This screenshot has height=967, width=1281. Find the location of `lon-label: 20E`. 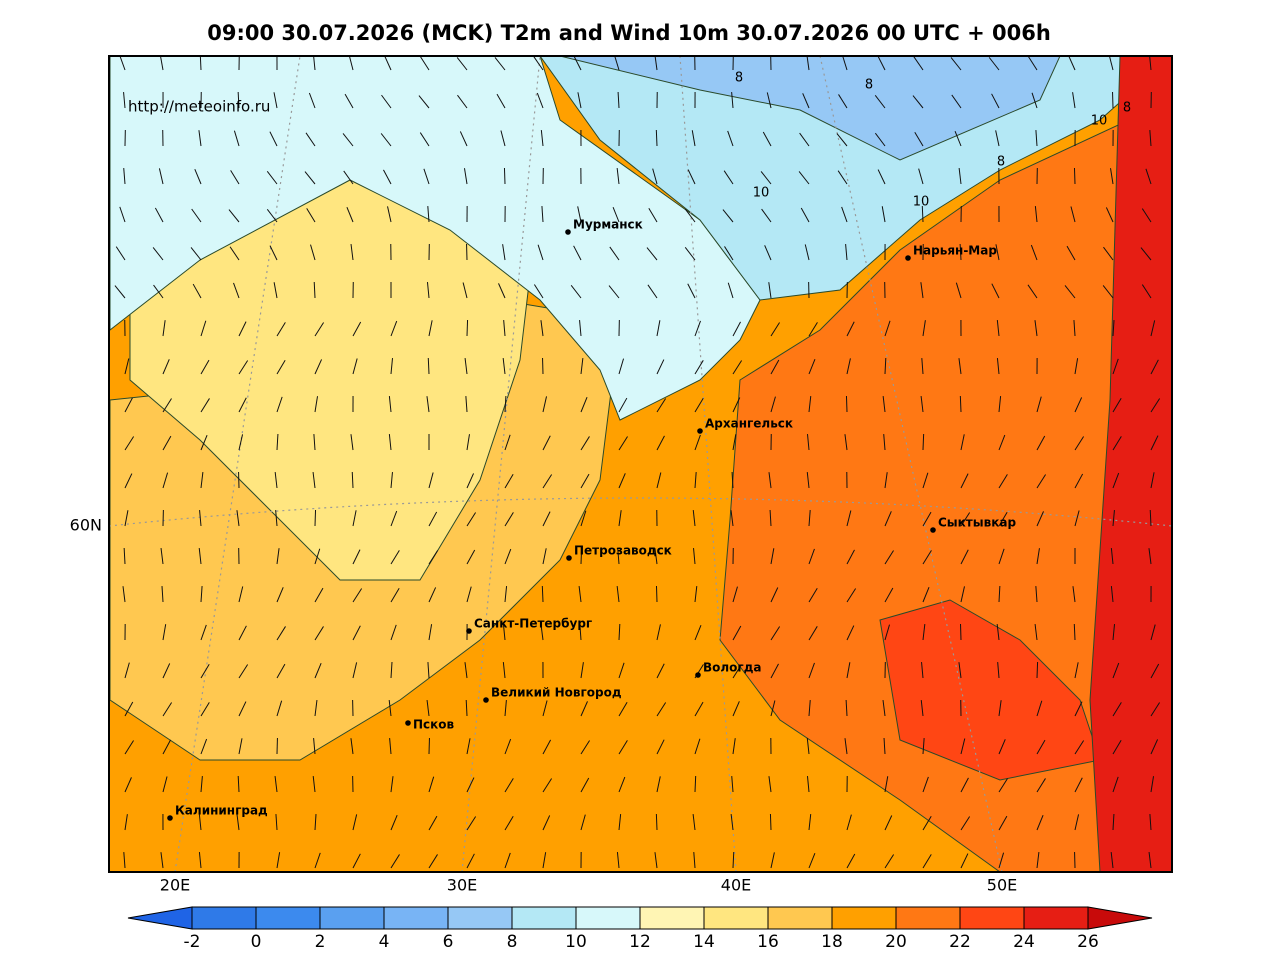

lon-label: 20E is located at coordinates (175, 885).